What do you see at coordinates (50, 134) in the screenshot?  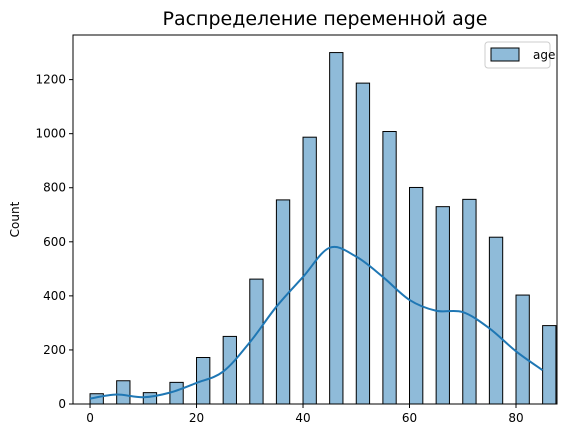 I see `y-tick-label: 1000` at bounding box center [50, 134].